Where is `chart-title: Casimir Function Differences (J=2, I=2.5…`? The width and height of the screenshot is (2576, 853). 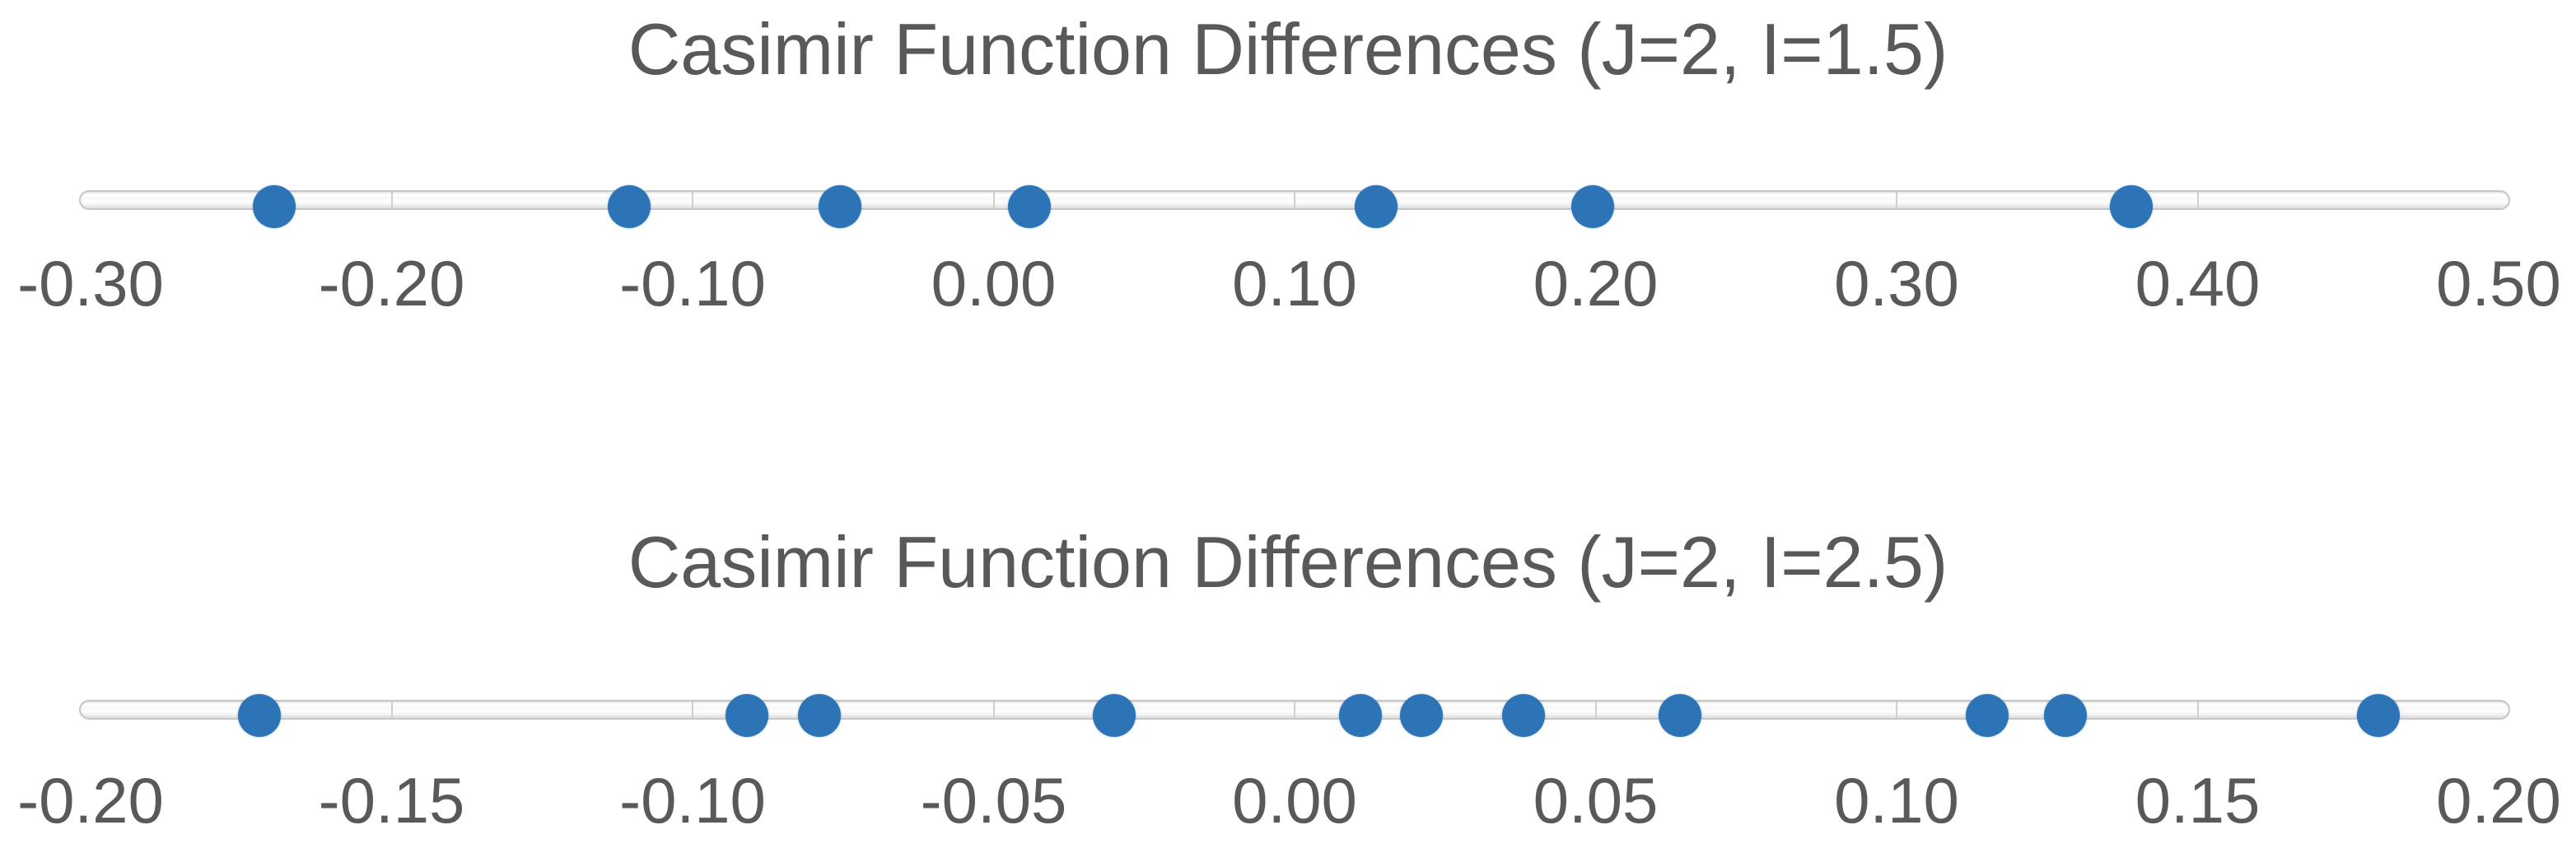
chart-title: Casimir Function Differences (J=2, I=2.5… is located at coordinates (1288, 562).